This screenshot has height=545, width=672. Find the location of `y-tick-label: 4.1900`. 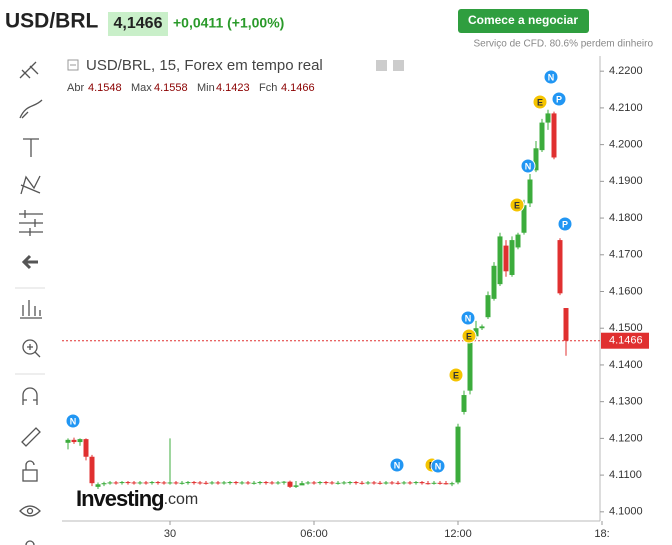

y-tick-label: 4.1900 is located at coordinates (626, 181).